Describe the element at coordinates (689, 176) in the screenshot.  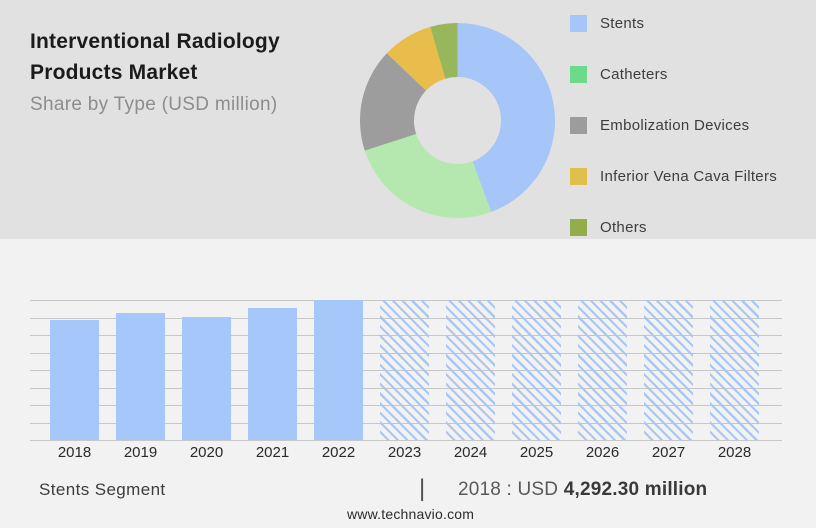
I see `legend-label-inferior-vena-cava-filters: Inferior Vena Cava Filters` at that location.